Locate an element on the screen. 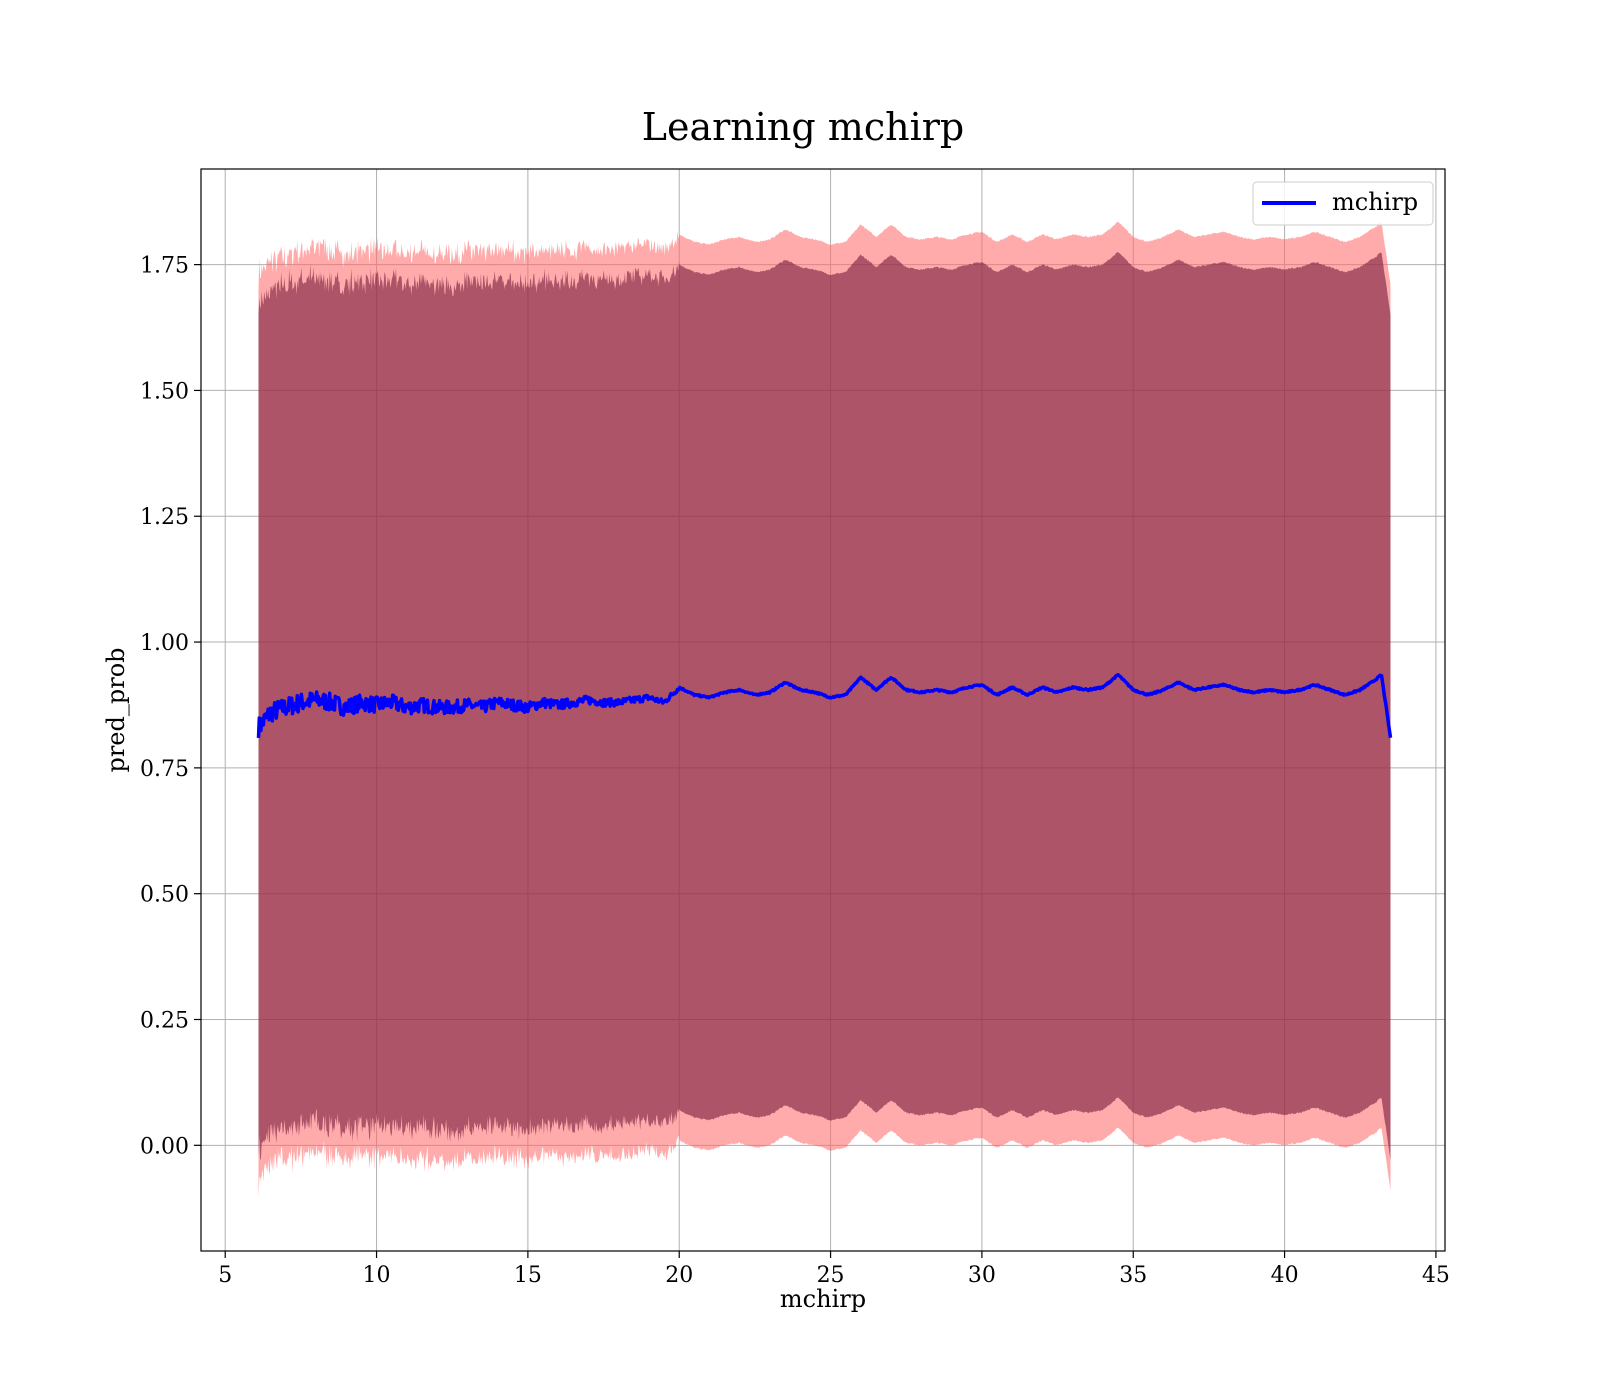 This screenshot has height=1400, width=1600. x-axis-ticks: 5 10 15 20 25 30 35 40 45 is located at coordinates (834, 1269).